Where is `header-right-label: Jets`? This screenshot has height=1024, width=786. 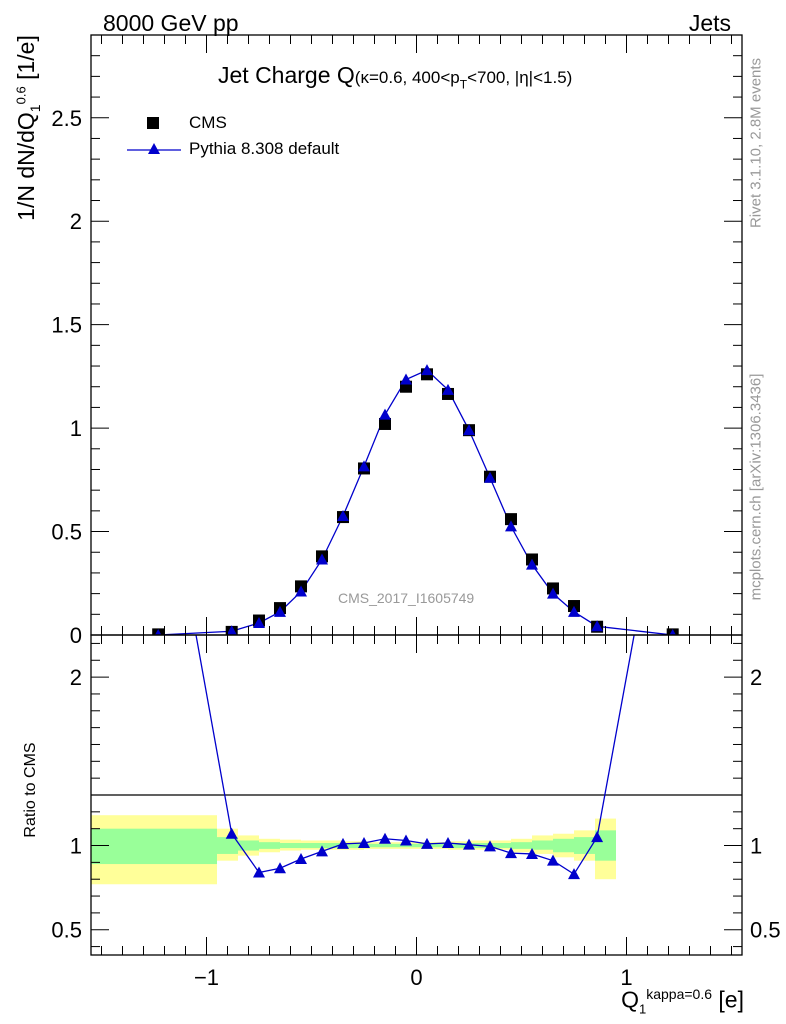 header-right-label: Jets is located at coordinates (709, 23).